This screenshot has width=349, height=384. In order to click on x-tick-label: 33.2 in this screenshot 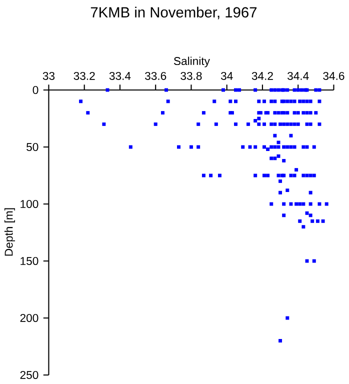, I will do `click(84, 76)`.